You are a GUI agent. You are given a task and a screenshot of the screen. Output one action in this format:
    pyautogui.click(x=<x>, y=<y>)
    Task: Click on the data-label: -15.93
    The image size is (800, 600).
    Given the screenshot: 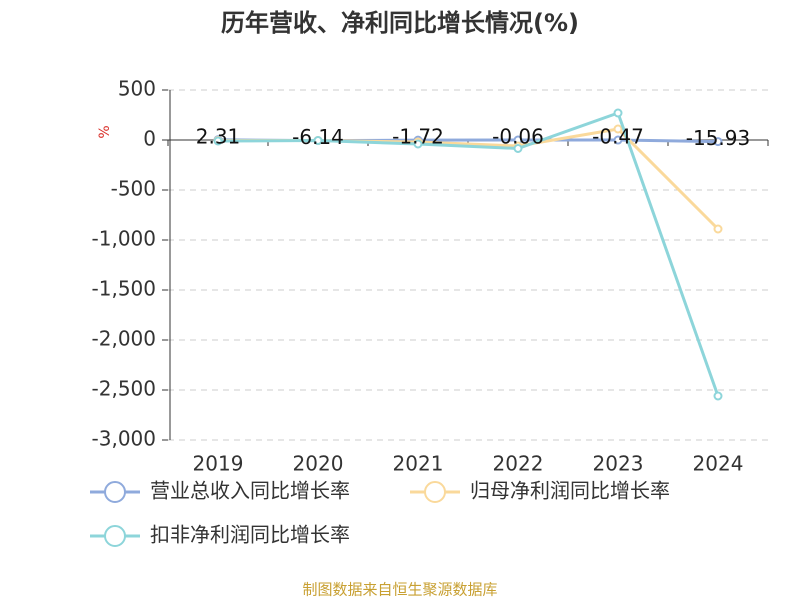 What is the action you would take?
    pyautogui.click(x=718, y=138)
    